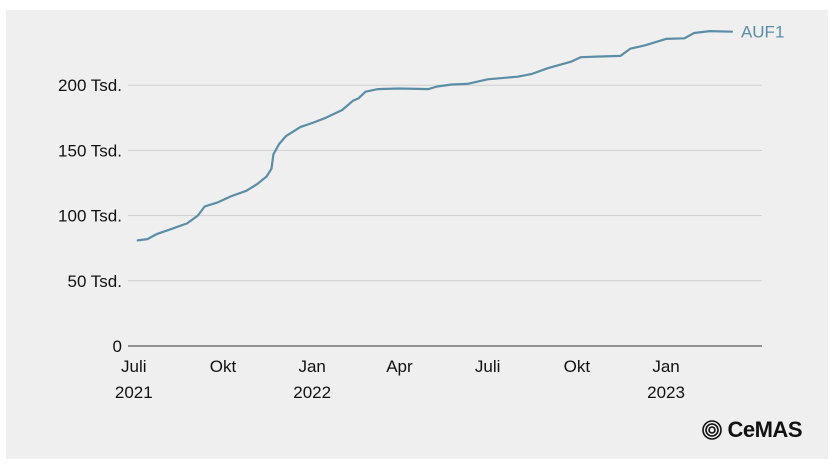  I want to click on y-tick-label: 100 Tsd., so click(90, 216).